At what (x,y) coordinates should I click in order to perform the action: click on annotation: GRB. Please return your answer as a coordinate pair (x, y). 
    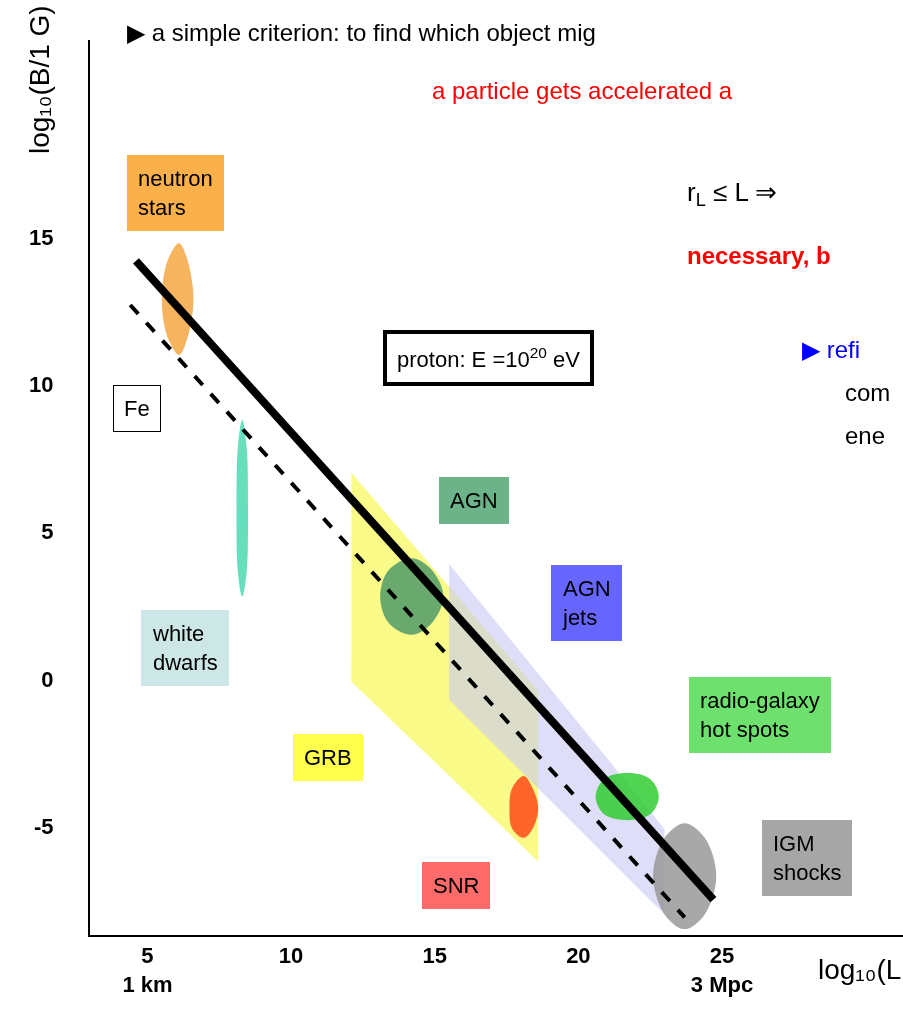
    Looking at the image, I should click on (328, 757).